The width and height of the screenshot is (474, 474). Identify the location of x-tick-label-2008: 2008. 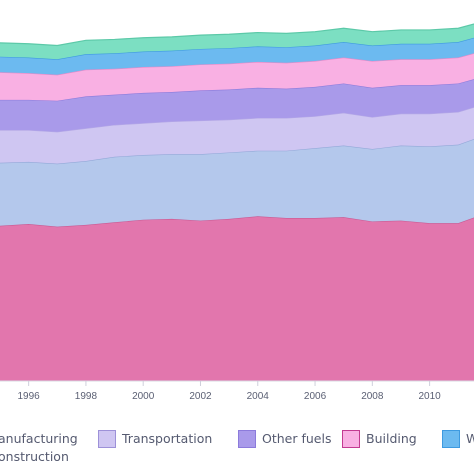
(372, 396).